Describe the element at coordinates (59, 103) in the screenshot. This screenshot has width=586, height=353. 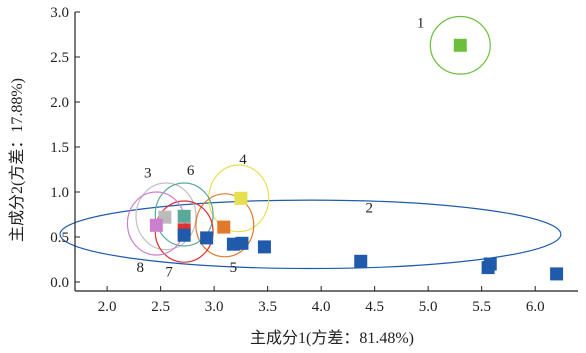
I see `y-tick-label: 2.0` at that location.